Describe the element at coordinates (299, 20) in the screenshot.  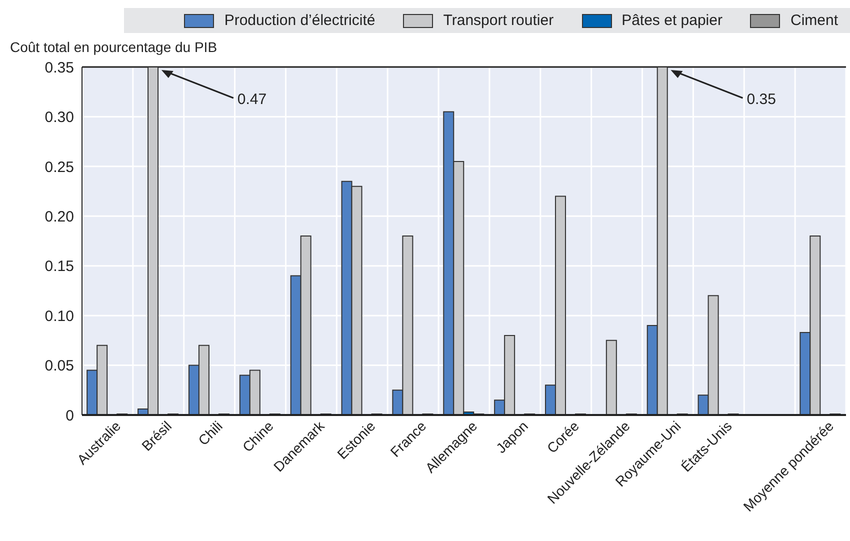
I see `legend-label: Production d’électricité` at that location.